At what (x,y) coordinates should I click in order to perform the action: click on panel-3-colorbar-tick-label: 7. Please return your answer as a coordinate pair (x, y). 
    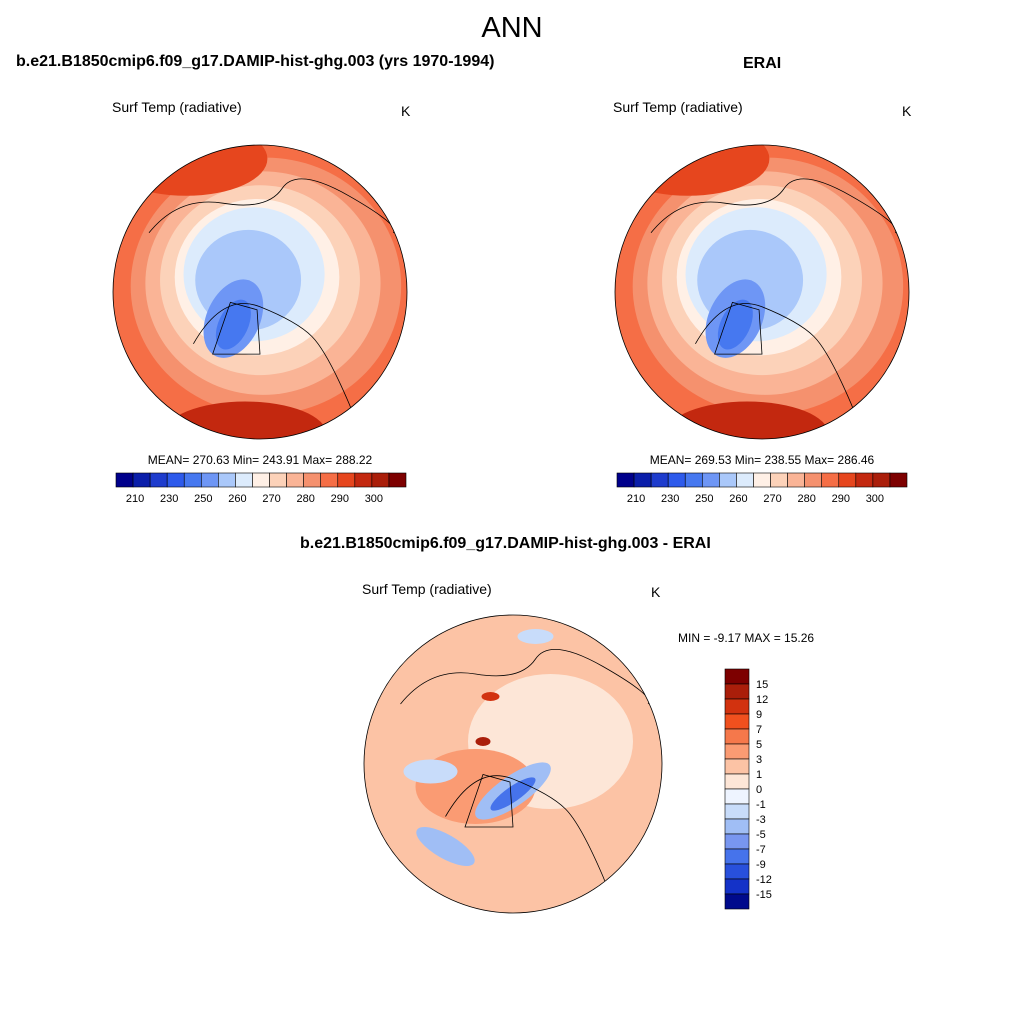
    Looking at the image, I should click on (759, 730).